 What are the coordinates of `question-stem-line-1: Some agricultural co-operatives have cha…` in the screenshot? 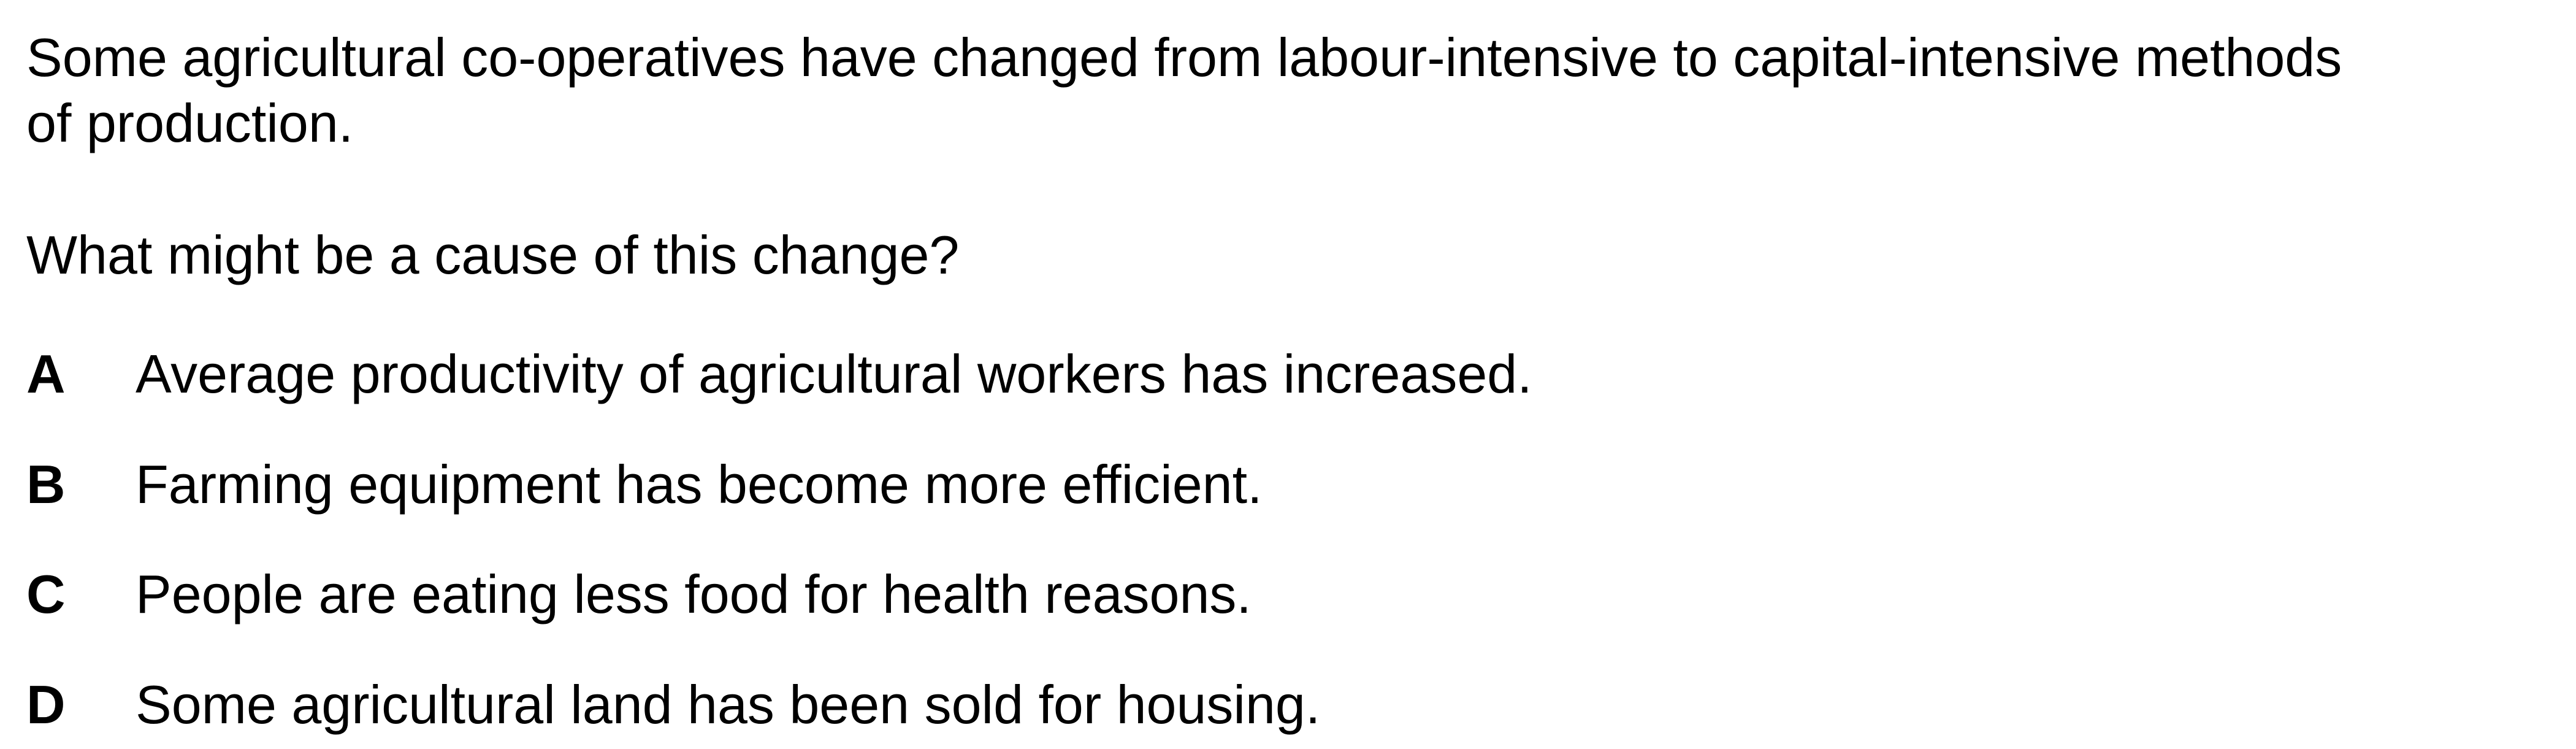 It's located at (1184, 57).